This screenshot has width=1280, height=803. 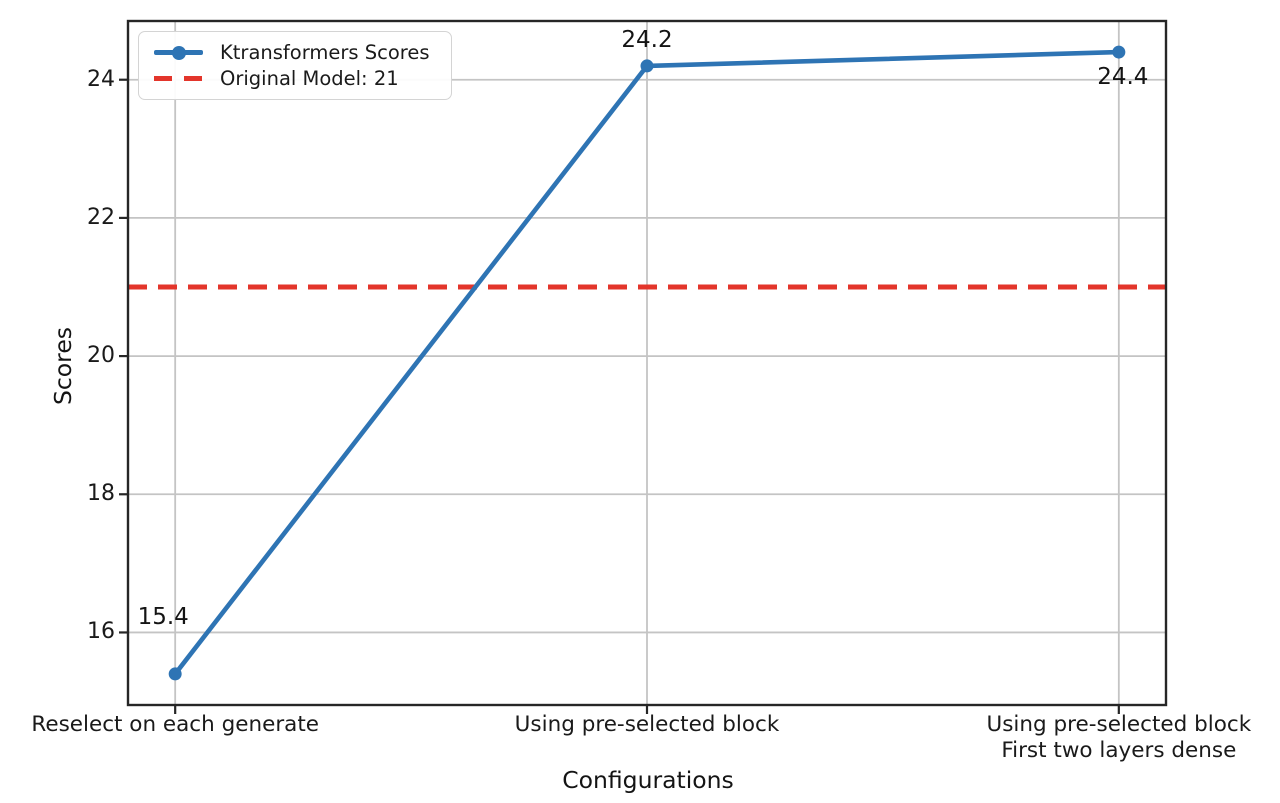 I want to click on y-tick-label: 18, so click(x=101, y=494).